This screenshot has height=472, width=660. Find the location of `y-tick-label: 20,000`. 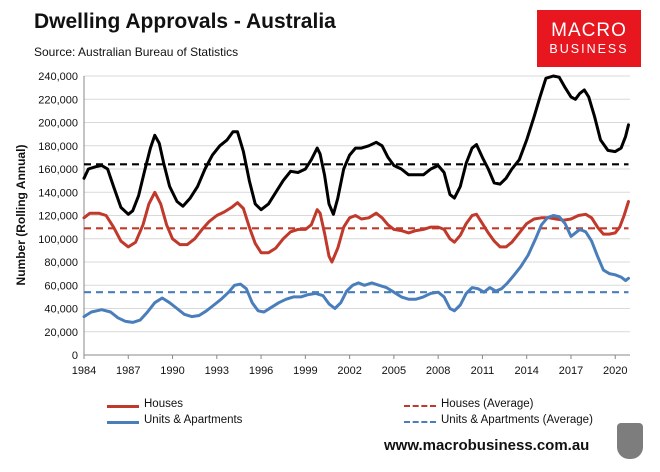

y-tick-label: 20,000 is located at coordinates (61, 333).